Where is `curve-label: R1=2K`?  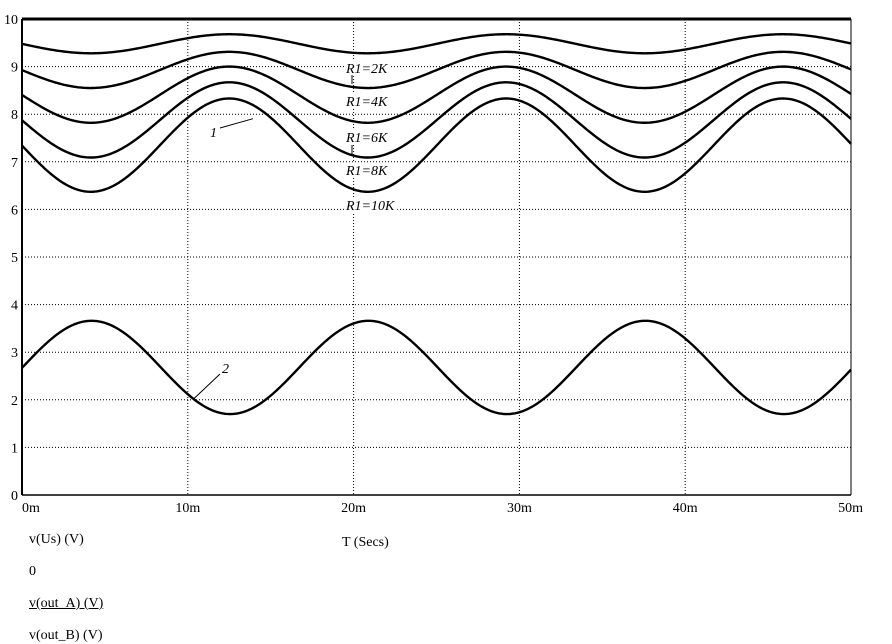 curve-label: R1=2K is located at coordinates (366, 69).